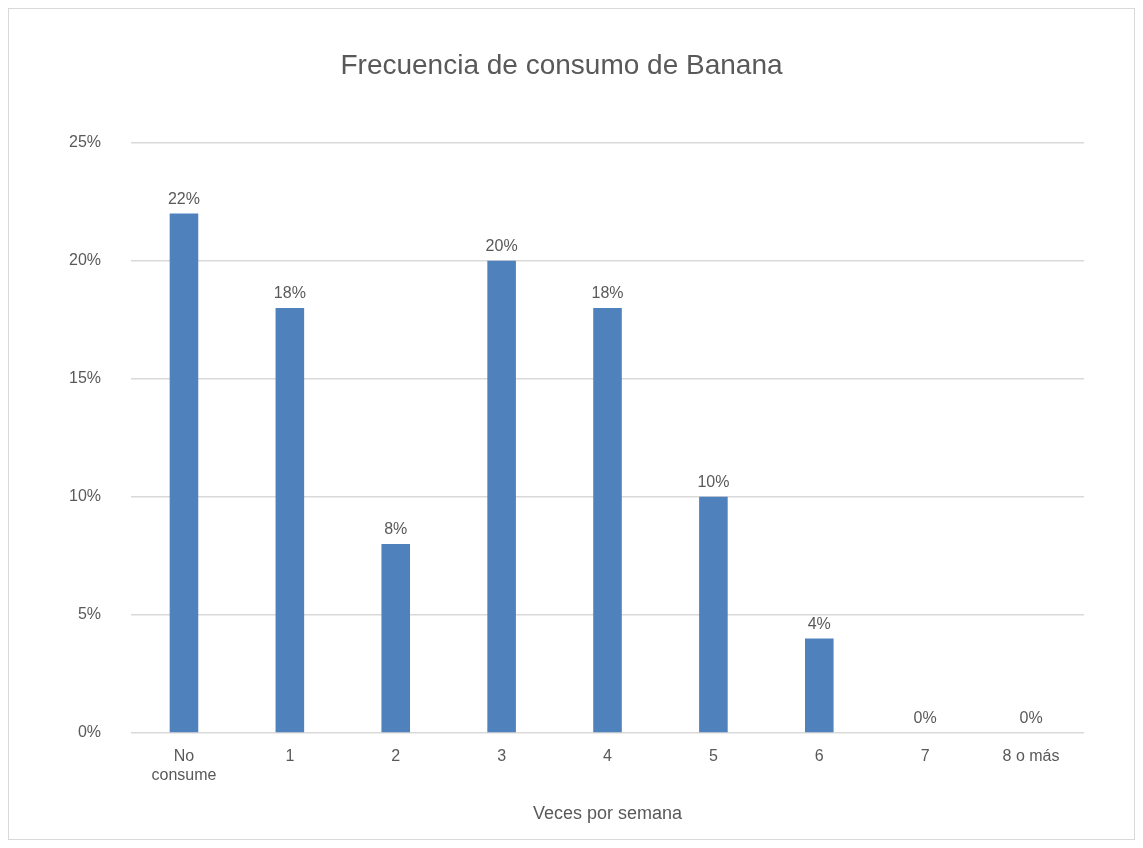 The image size is (1143, 848). What do you see at coordinates (502, 756) in the screenshot?
I see `x-tick-label: 3` at bounding box center [502, 756].